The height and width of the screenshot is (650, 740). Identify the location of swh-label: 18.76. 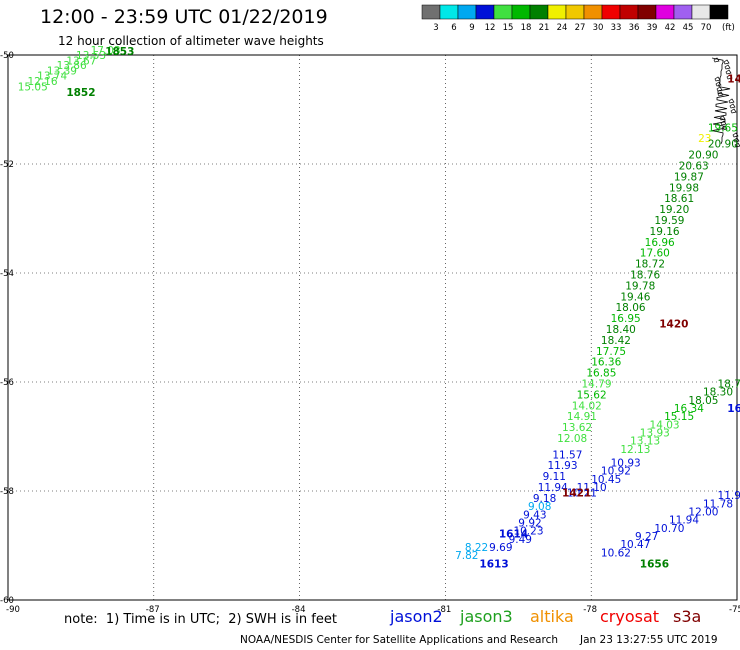
(645, 275).